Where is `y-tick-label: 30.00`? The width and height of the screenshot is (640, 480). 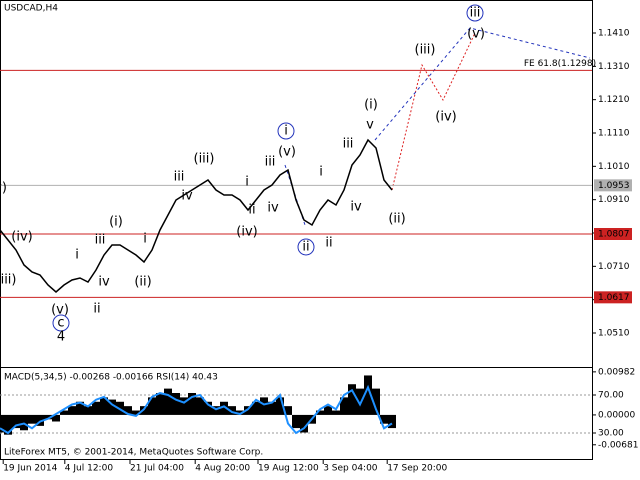
y-tick-label: 30.00 is located at coordinates (611, 434).